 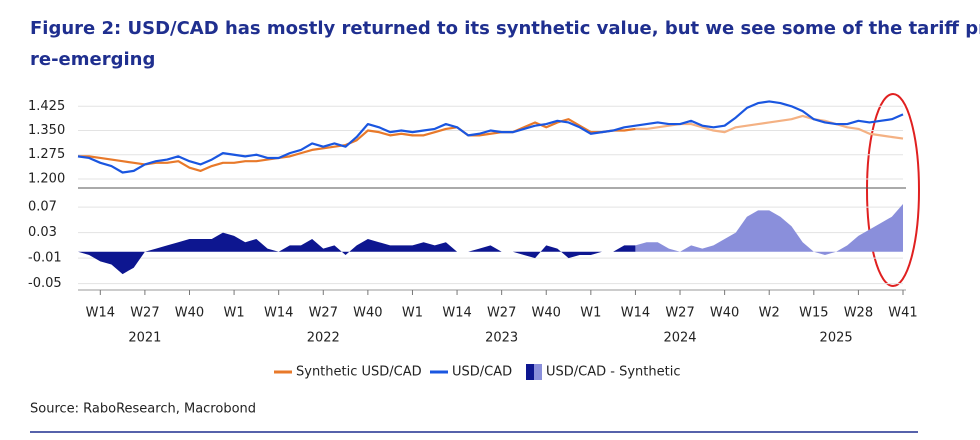 What do you see at coordinates (45, 258) in the screenshot?
I see `y-tick-label: -0.01` at bounding box center [45, 258].